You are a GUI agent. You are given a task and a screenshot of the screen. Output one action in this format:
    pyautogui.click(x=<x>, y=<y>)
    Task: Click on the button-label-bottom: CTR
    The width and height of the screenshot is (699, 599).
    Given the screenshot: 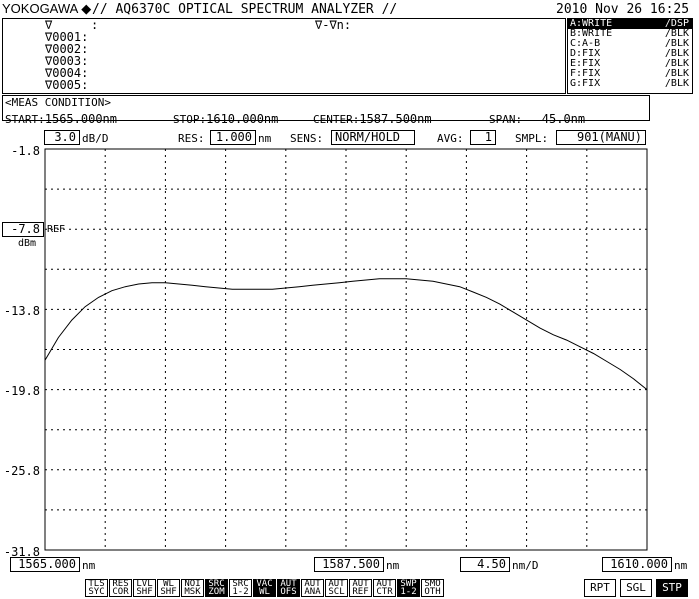 What is the action you would take?
    pyautogui.click(x=384, y=592)
    